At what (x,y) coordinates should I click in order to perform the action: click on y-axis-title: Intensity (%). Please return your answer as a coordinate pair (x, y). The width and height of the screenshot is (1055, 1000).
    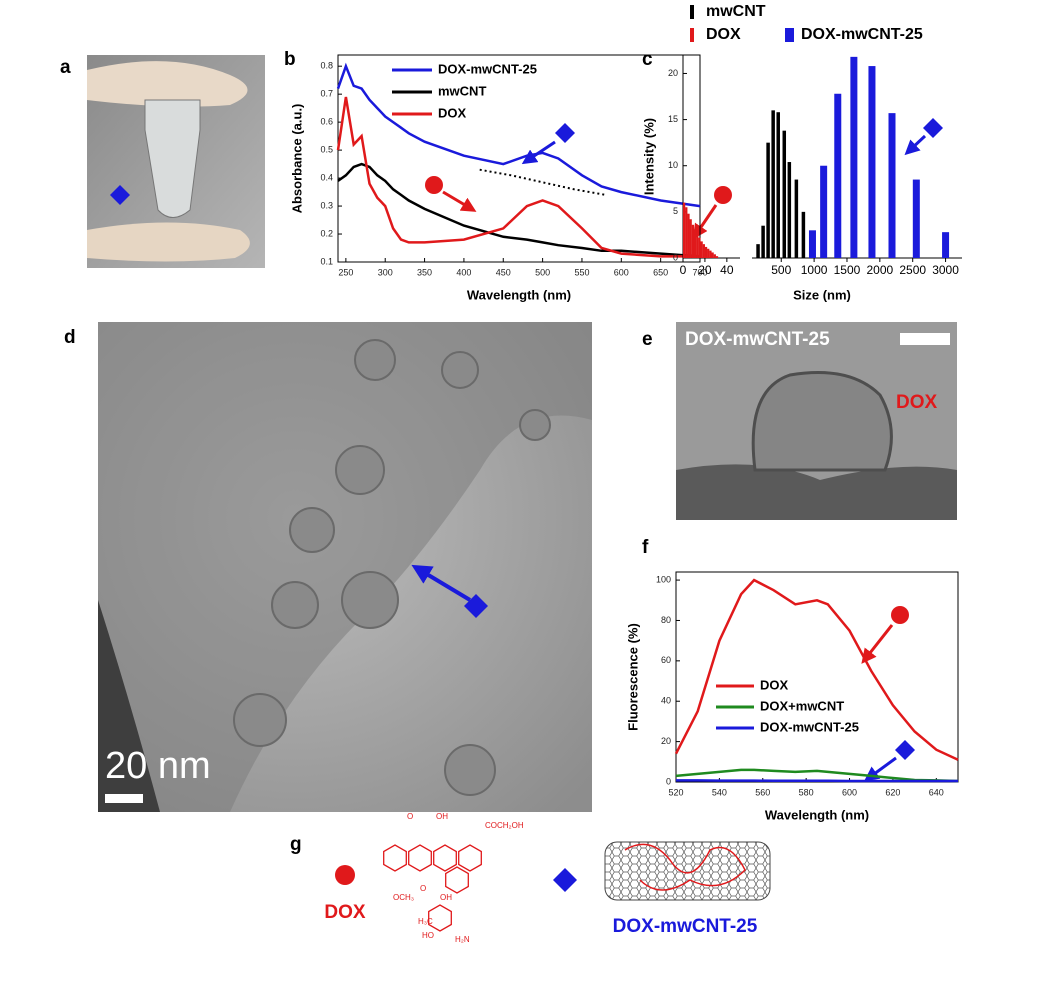
    Looking at the image, I should click on (648, 156).